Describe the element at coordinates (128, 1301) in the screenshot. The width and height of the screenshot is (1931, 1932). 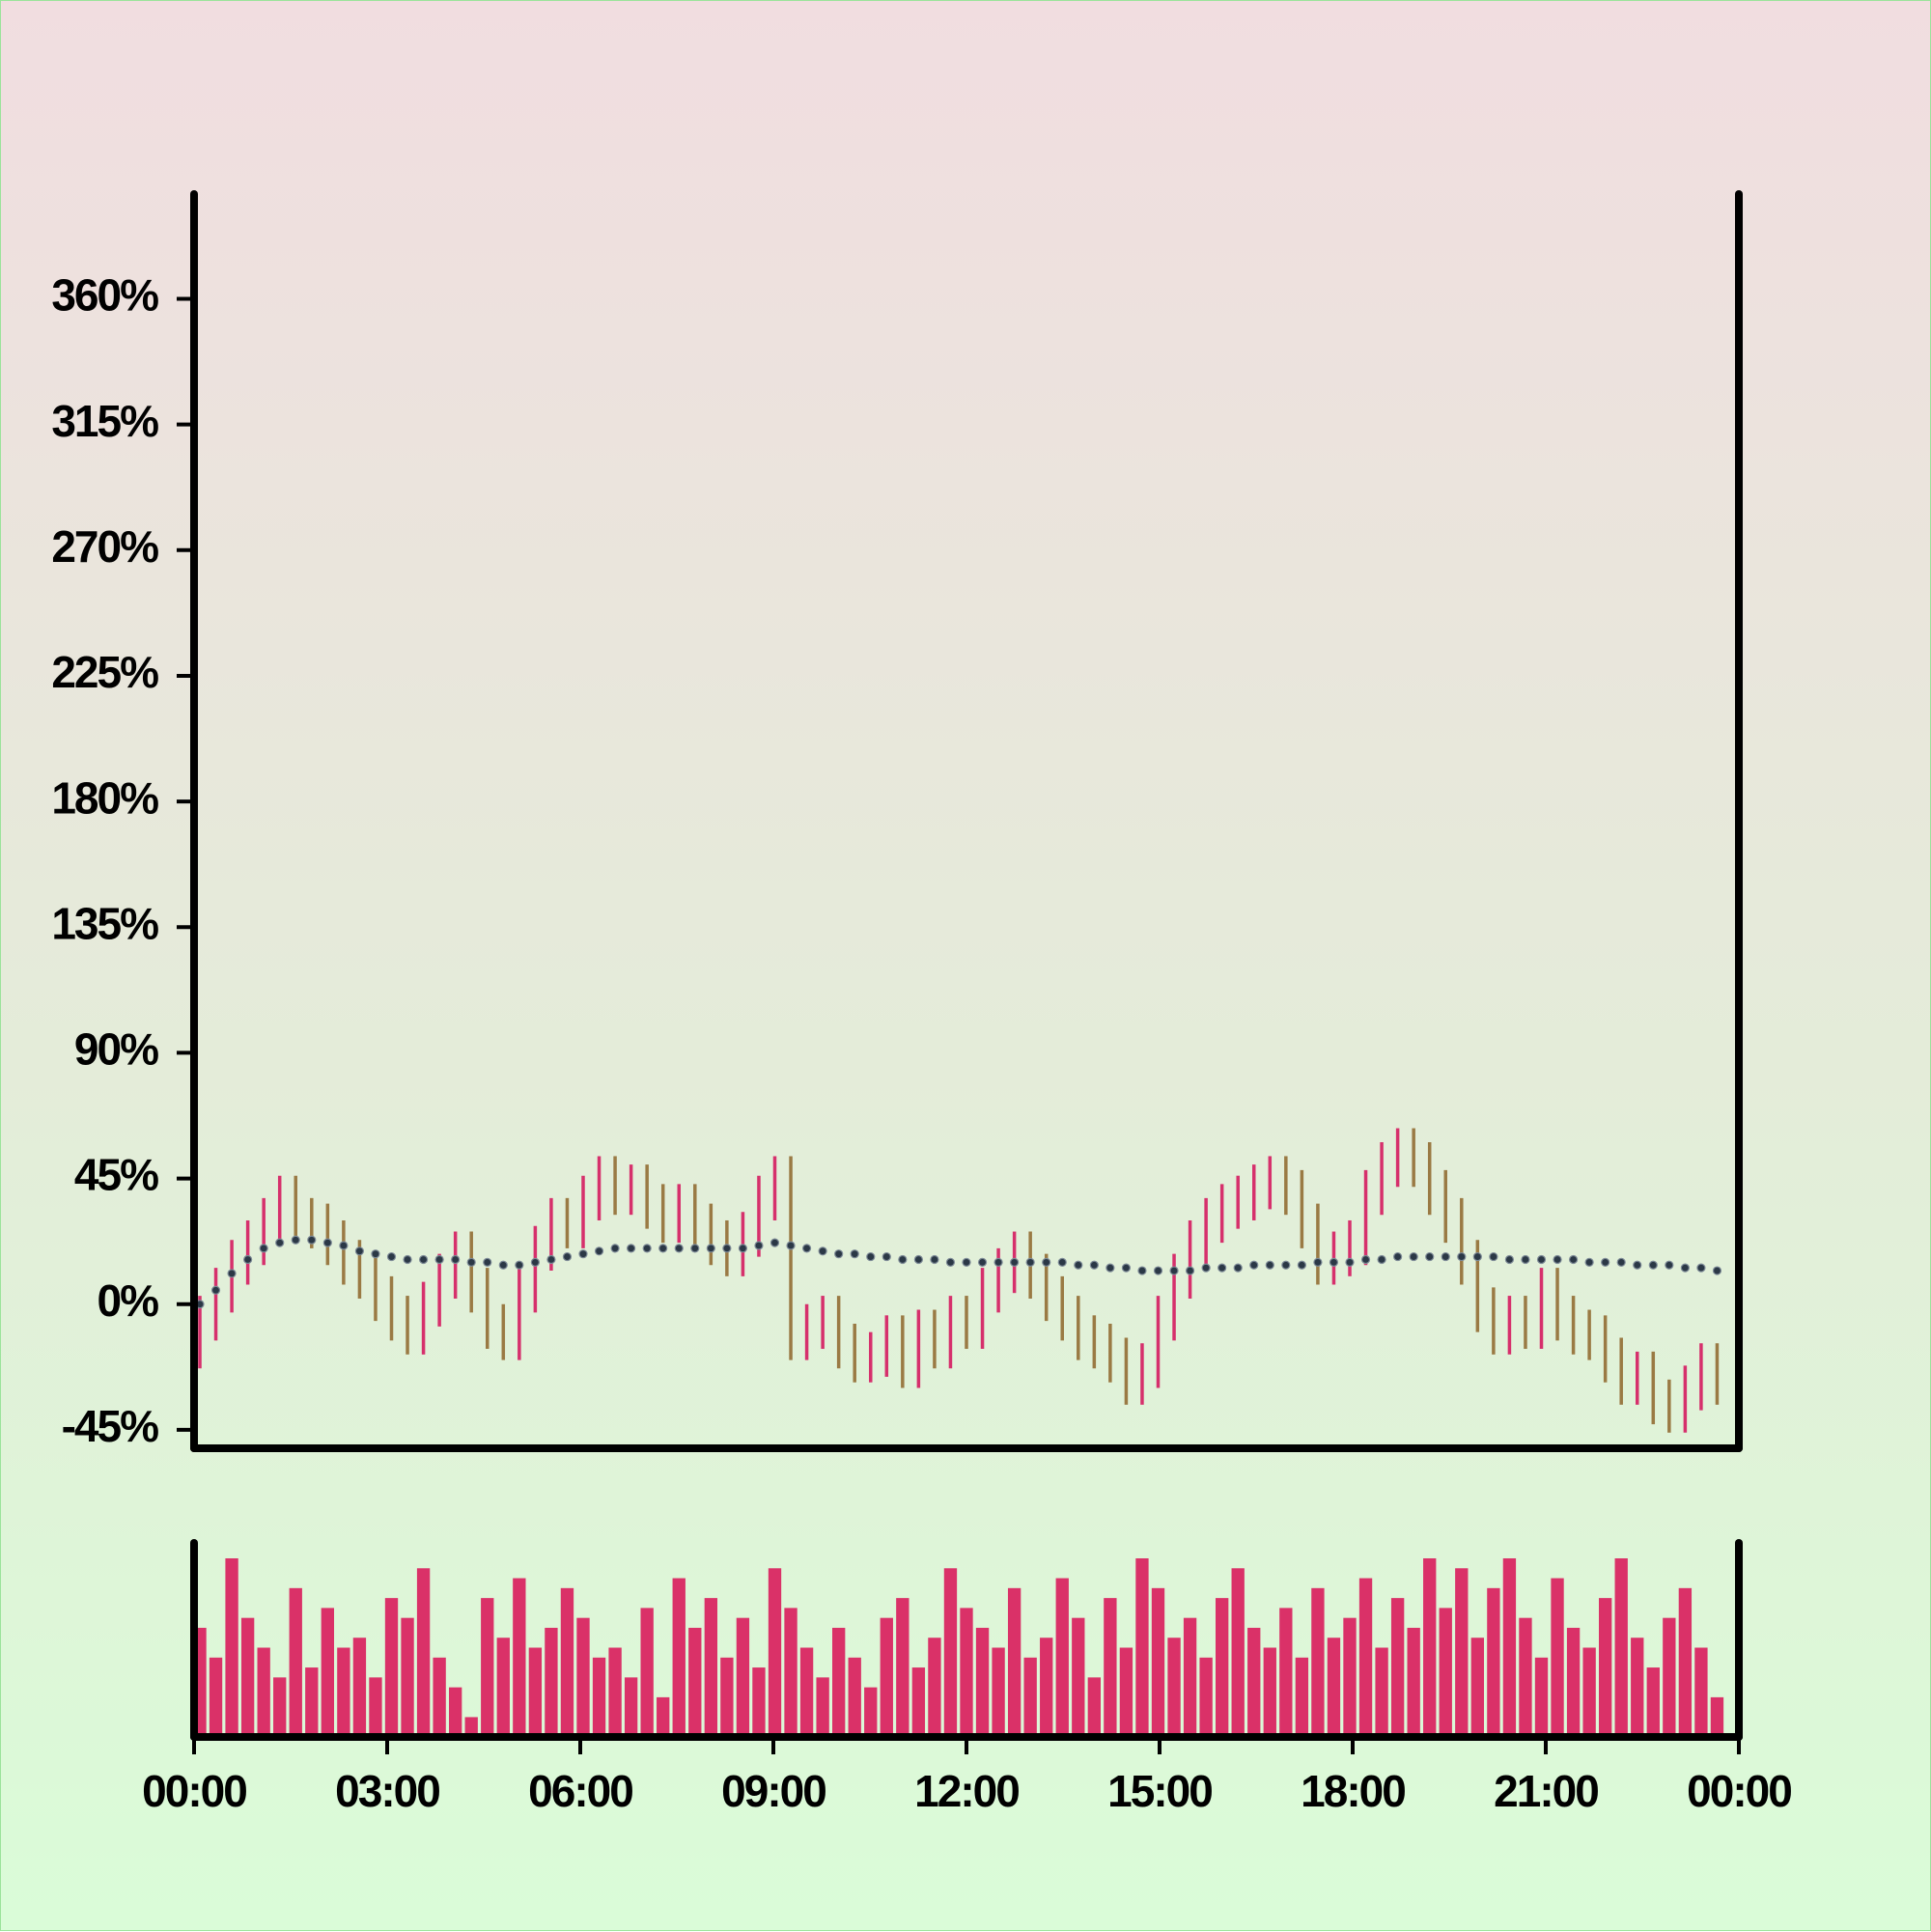
I see `y-tick-label: 0%` at that location.